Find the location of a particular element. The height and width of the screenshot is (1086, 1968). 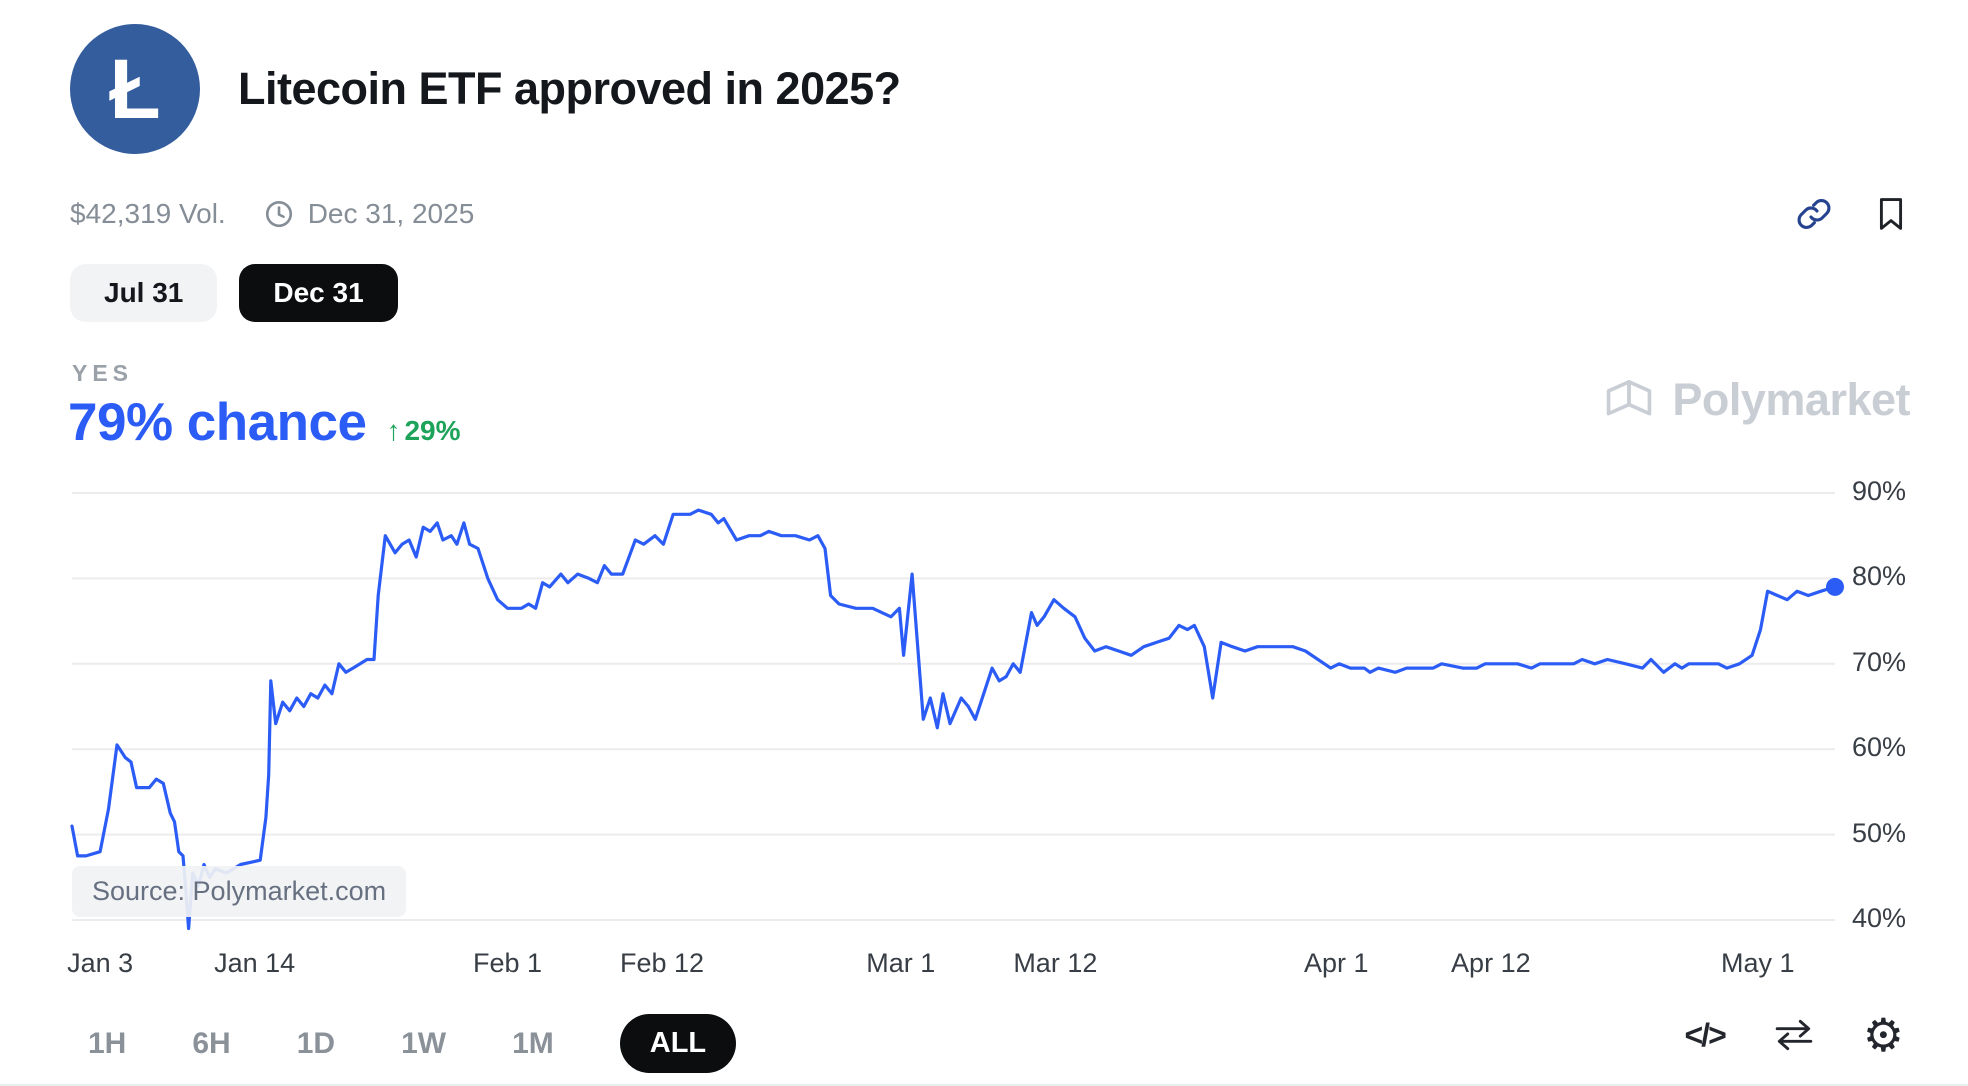

litecoin-logo: Ł is located at coordinates (135, 89).